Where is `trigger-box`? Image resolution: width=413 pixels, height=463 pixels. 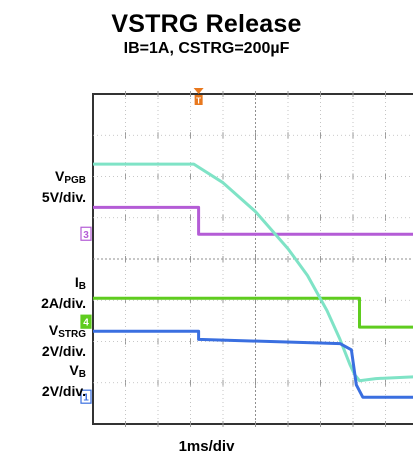
trigger-box is located at coordinates (198, 100).